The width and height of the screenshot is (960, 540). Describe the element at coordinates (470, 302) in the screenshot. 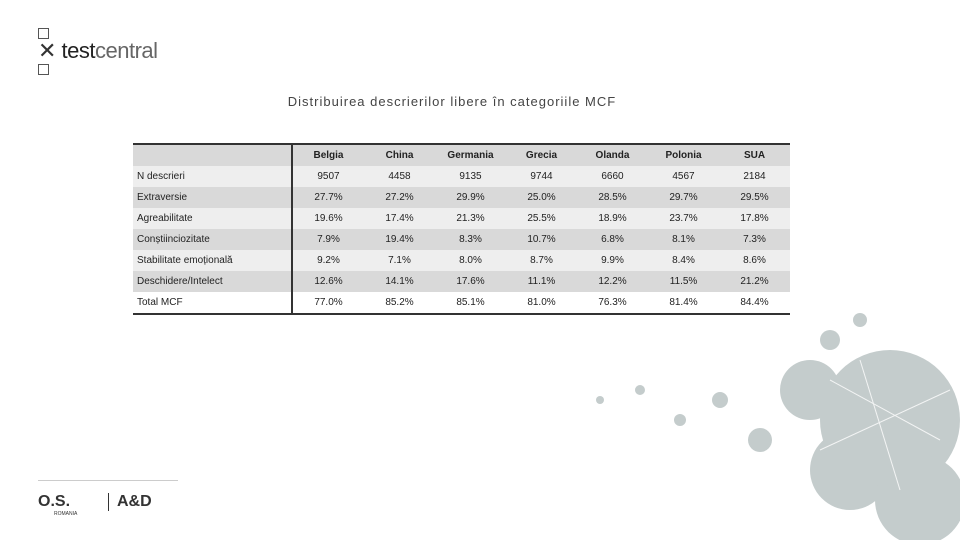

I see `value-cell: 85.1%` at that location.